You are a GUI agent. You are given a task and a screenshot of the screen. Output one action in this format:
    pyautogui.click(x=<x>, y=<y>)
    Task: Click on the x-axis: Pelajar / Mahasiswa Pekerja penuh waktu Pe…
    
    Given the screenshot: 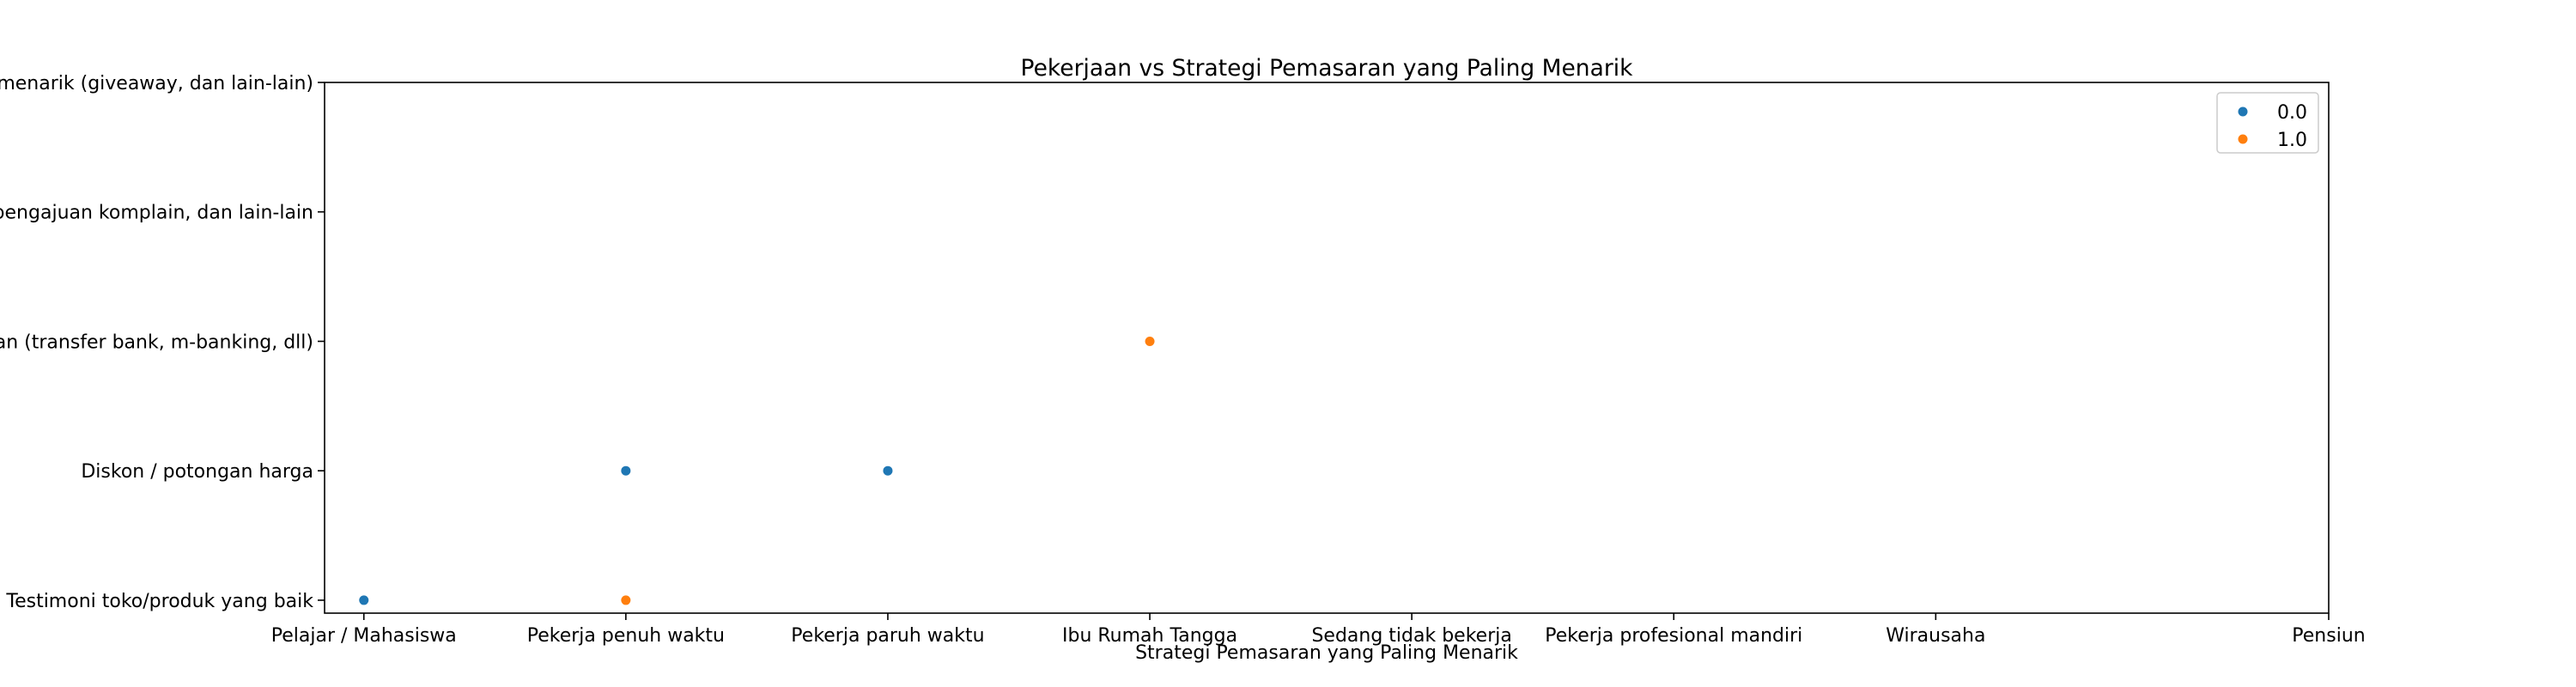 What is the action you would take?
    pyautogui.click(x=1319, y=630)
    